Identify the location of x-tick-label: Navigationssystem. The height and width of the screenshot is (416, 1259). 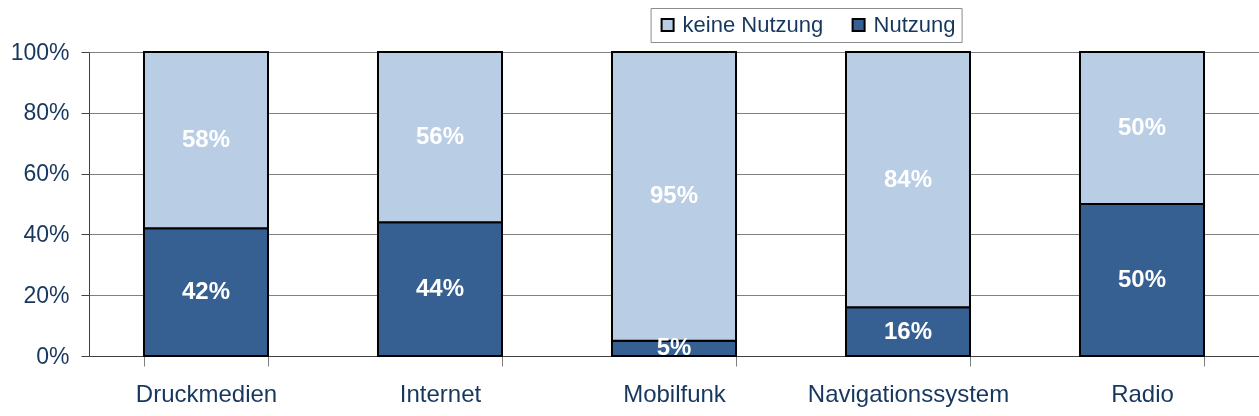
(908, 393).